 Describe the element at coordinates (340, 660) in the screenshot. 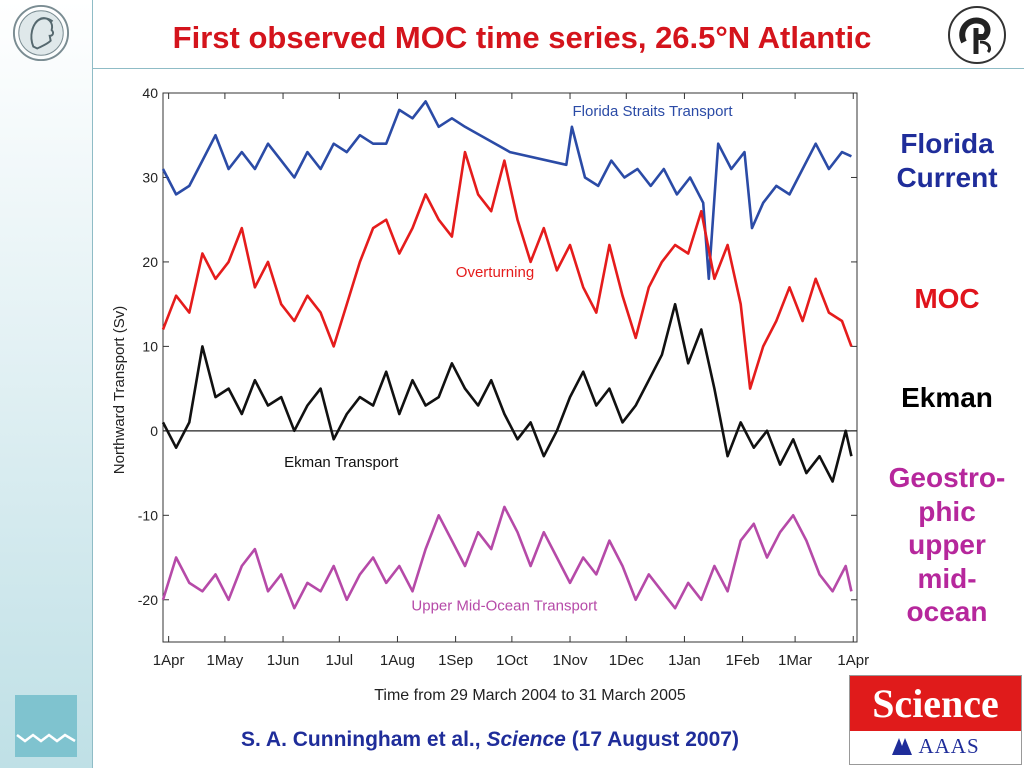

I see `x-tick-label: 1Jul` at that location.